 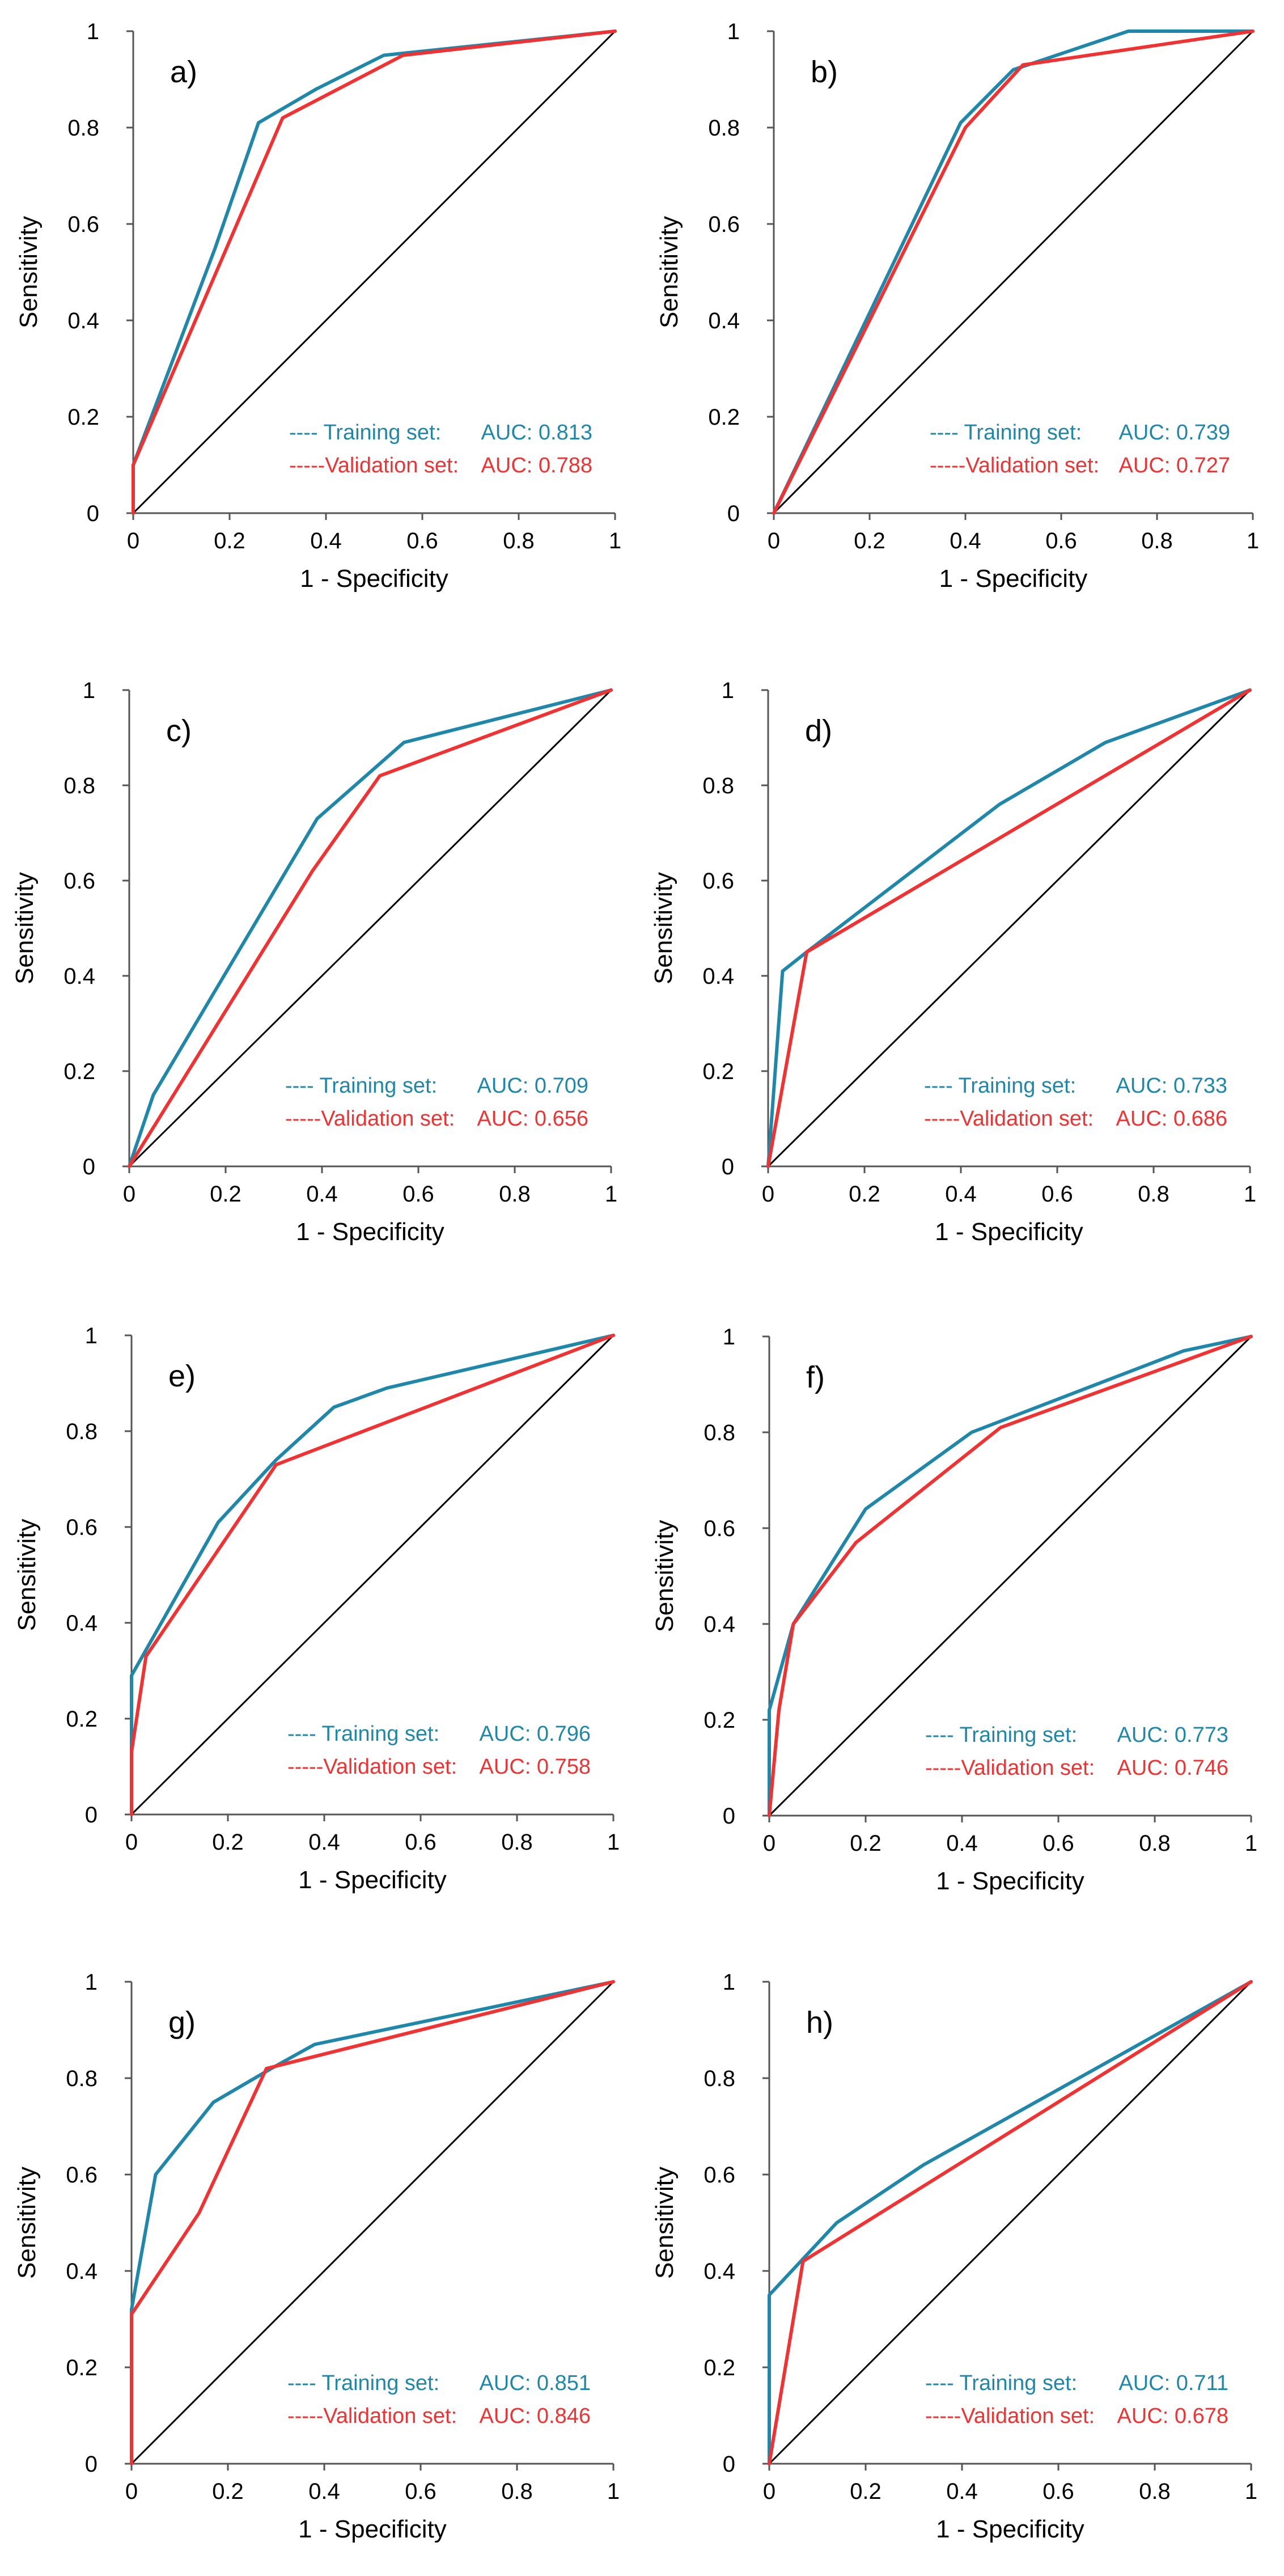 I want to click on legend-validation-auc: AUC: 0.656, so click(x=532, y=1119).